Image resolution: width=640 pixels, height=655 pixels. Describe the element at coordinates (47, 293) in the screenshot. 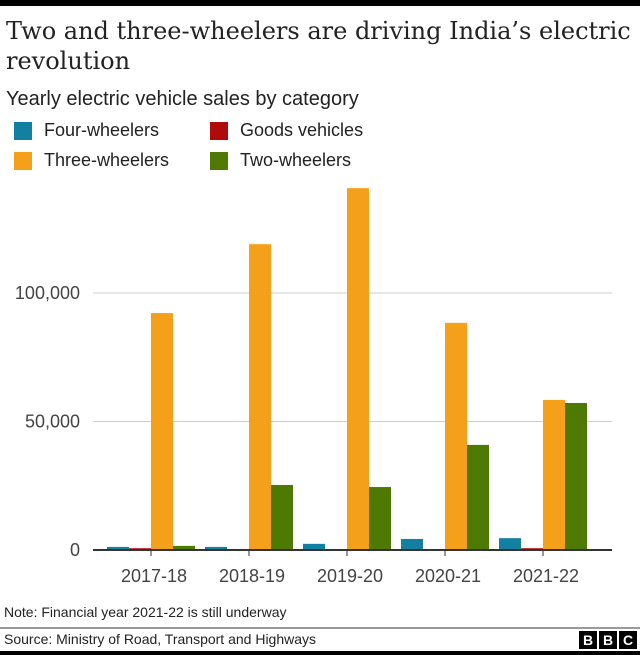

I see `y-tick-label: 100,000` at that location.